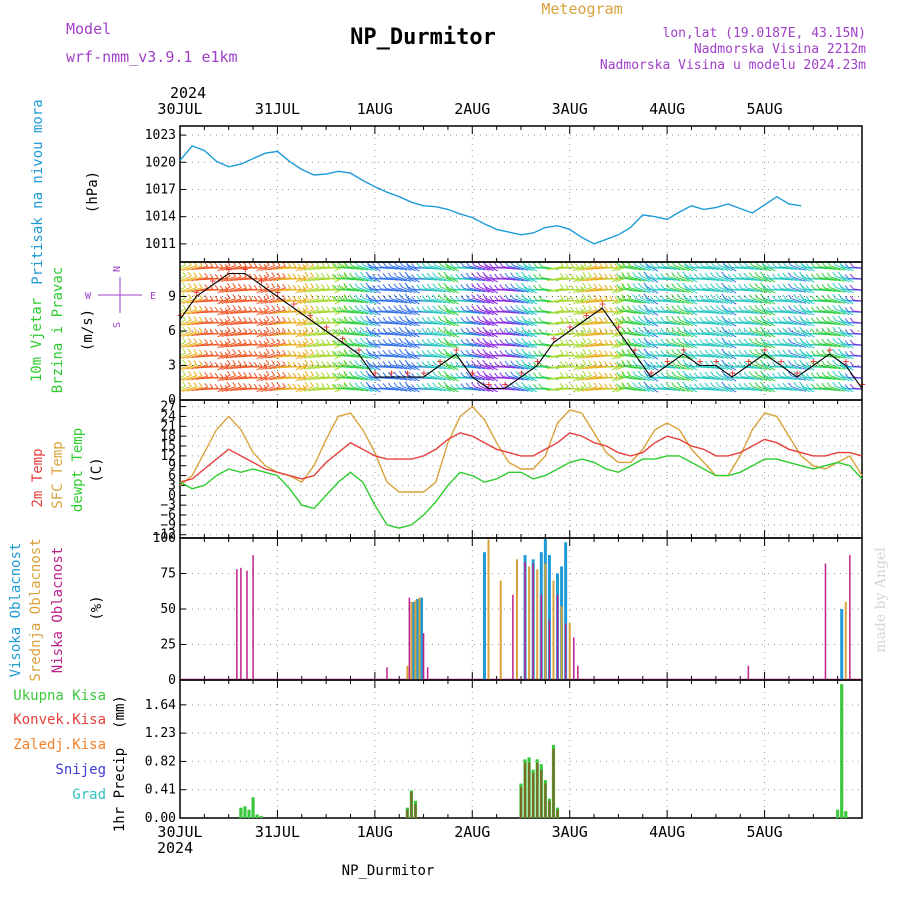  I want to click on precip-ytick-label: 0.82, so click(160, 761).